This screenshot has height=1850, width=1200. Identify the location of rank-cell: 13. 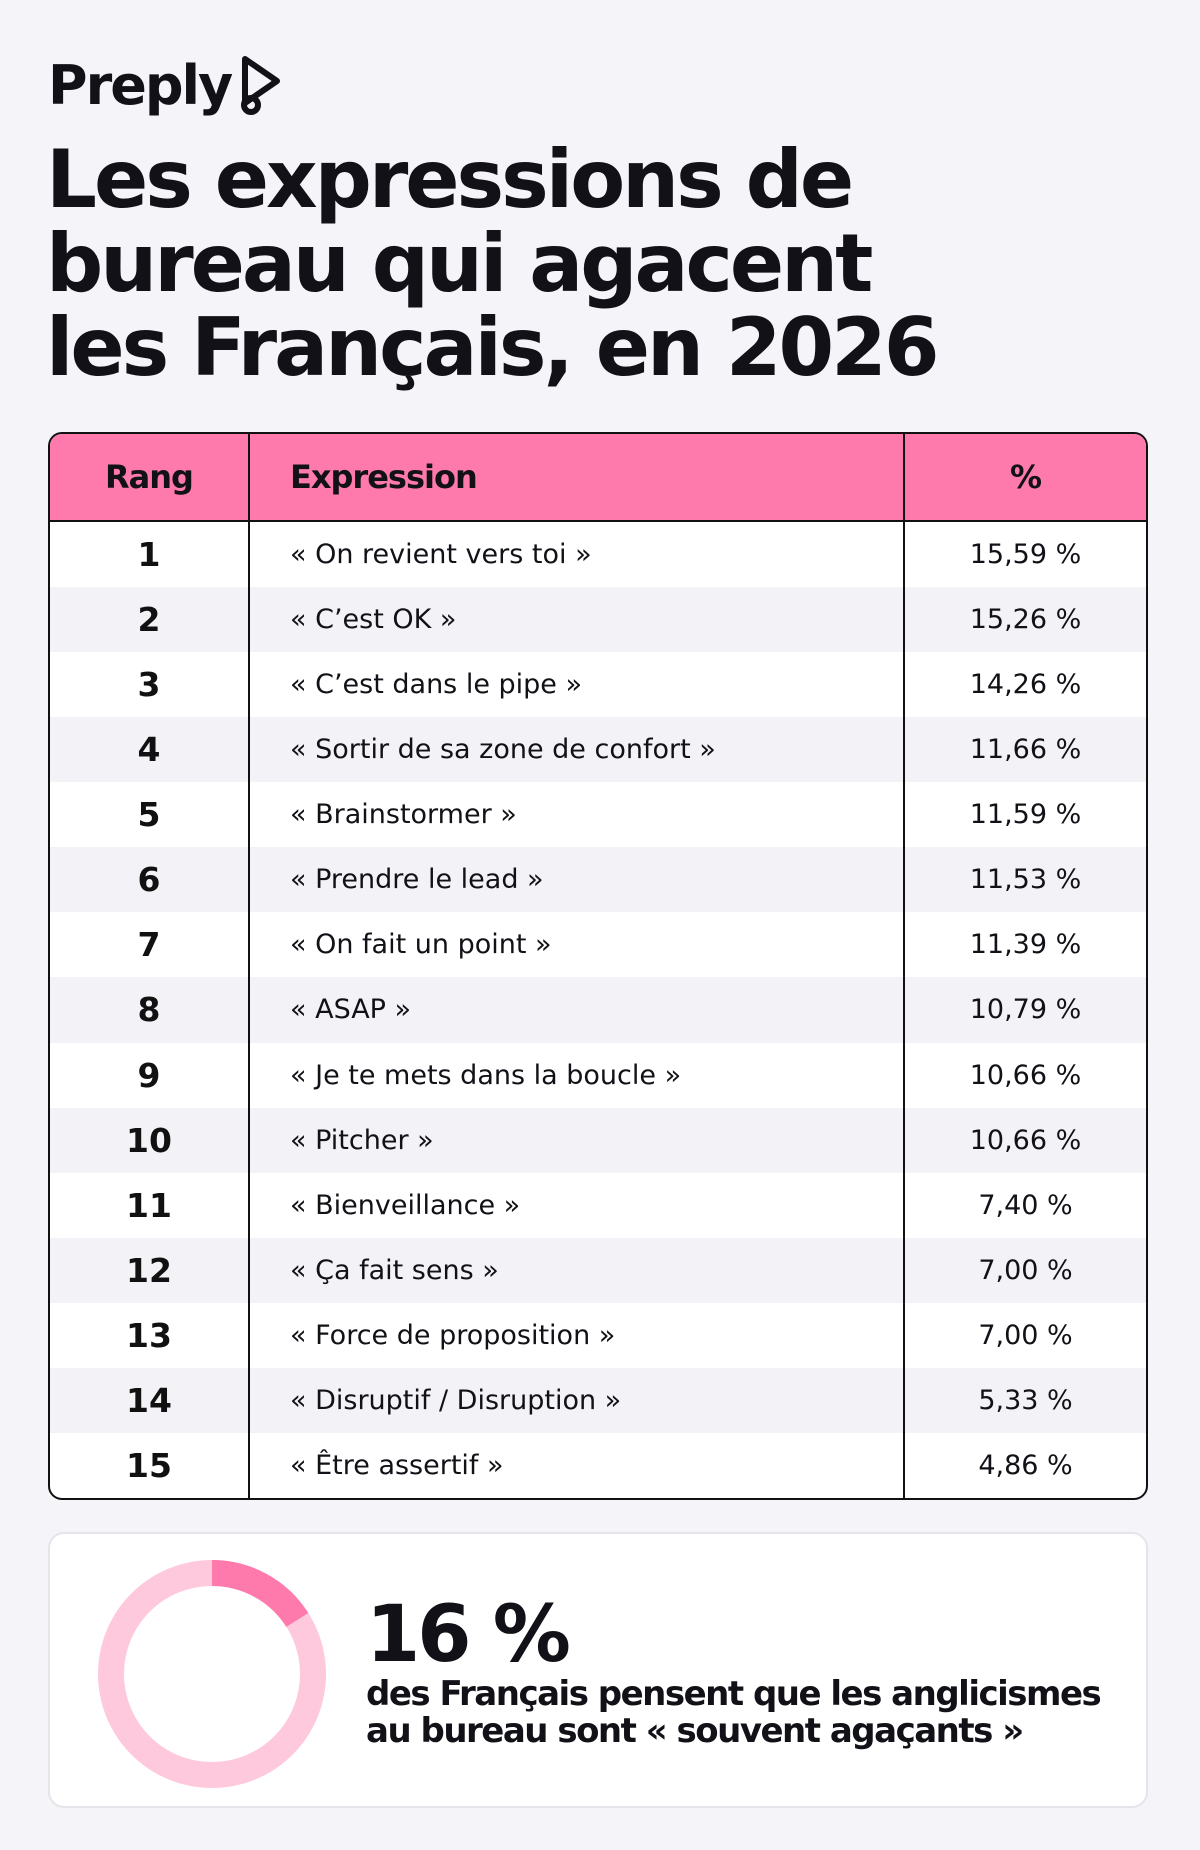
(150, 1335).